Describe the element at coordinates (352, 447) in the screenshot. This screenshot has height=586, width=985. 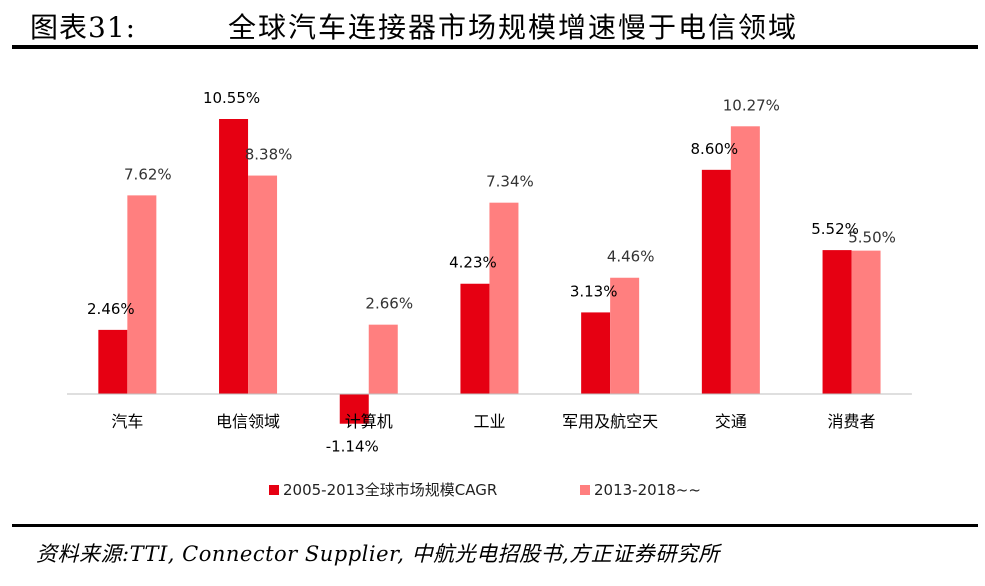
I see `value-label-cagr-2005-2013: -1.14%` at that location.